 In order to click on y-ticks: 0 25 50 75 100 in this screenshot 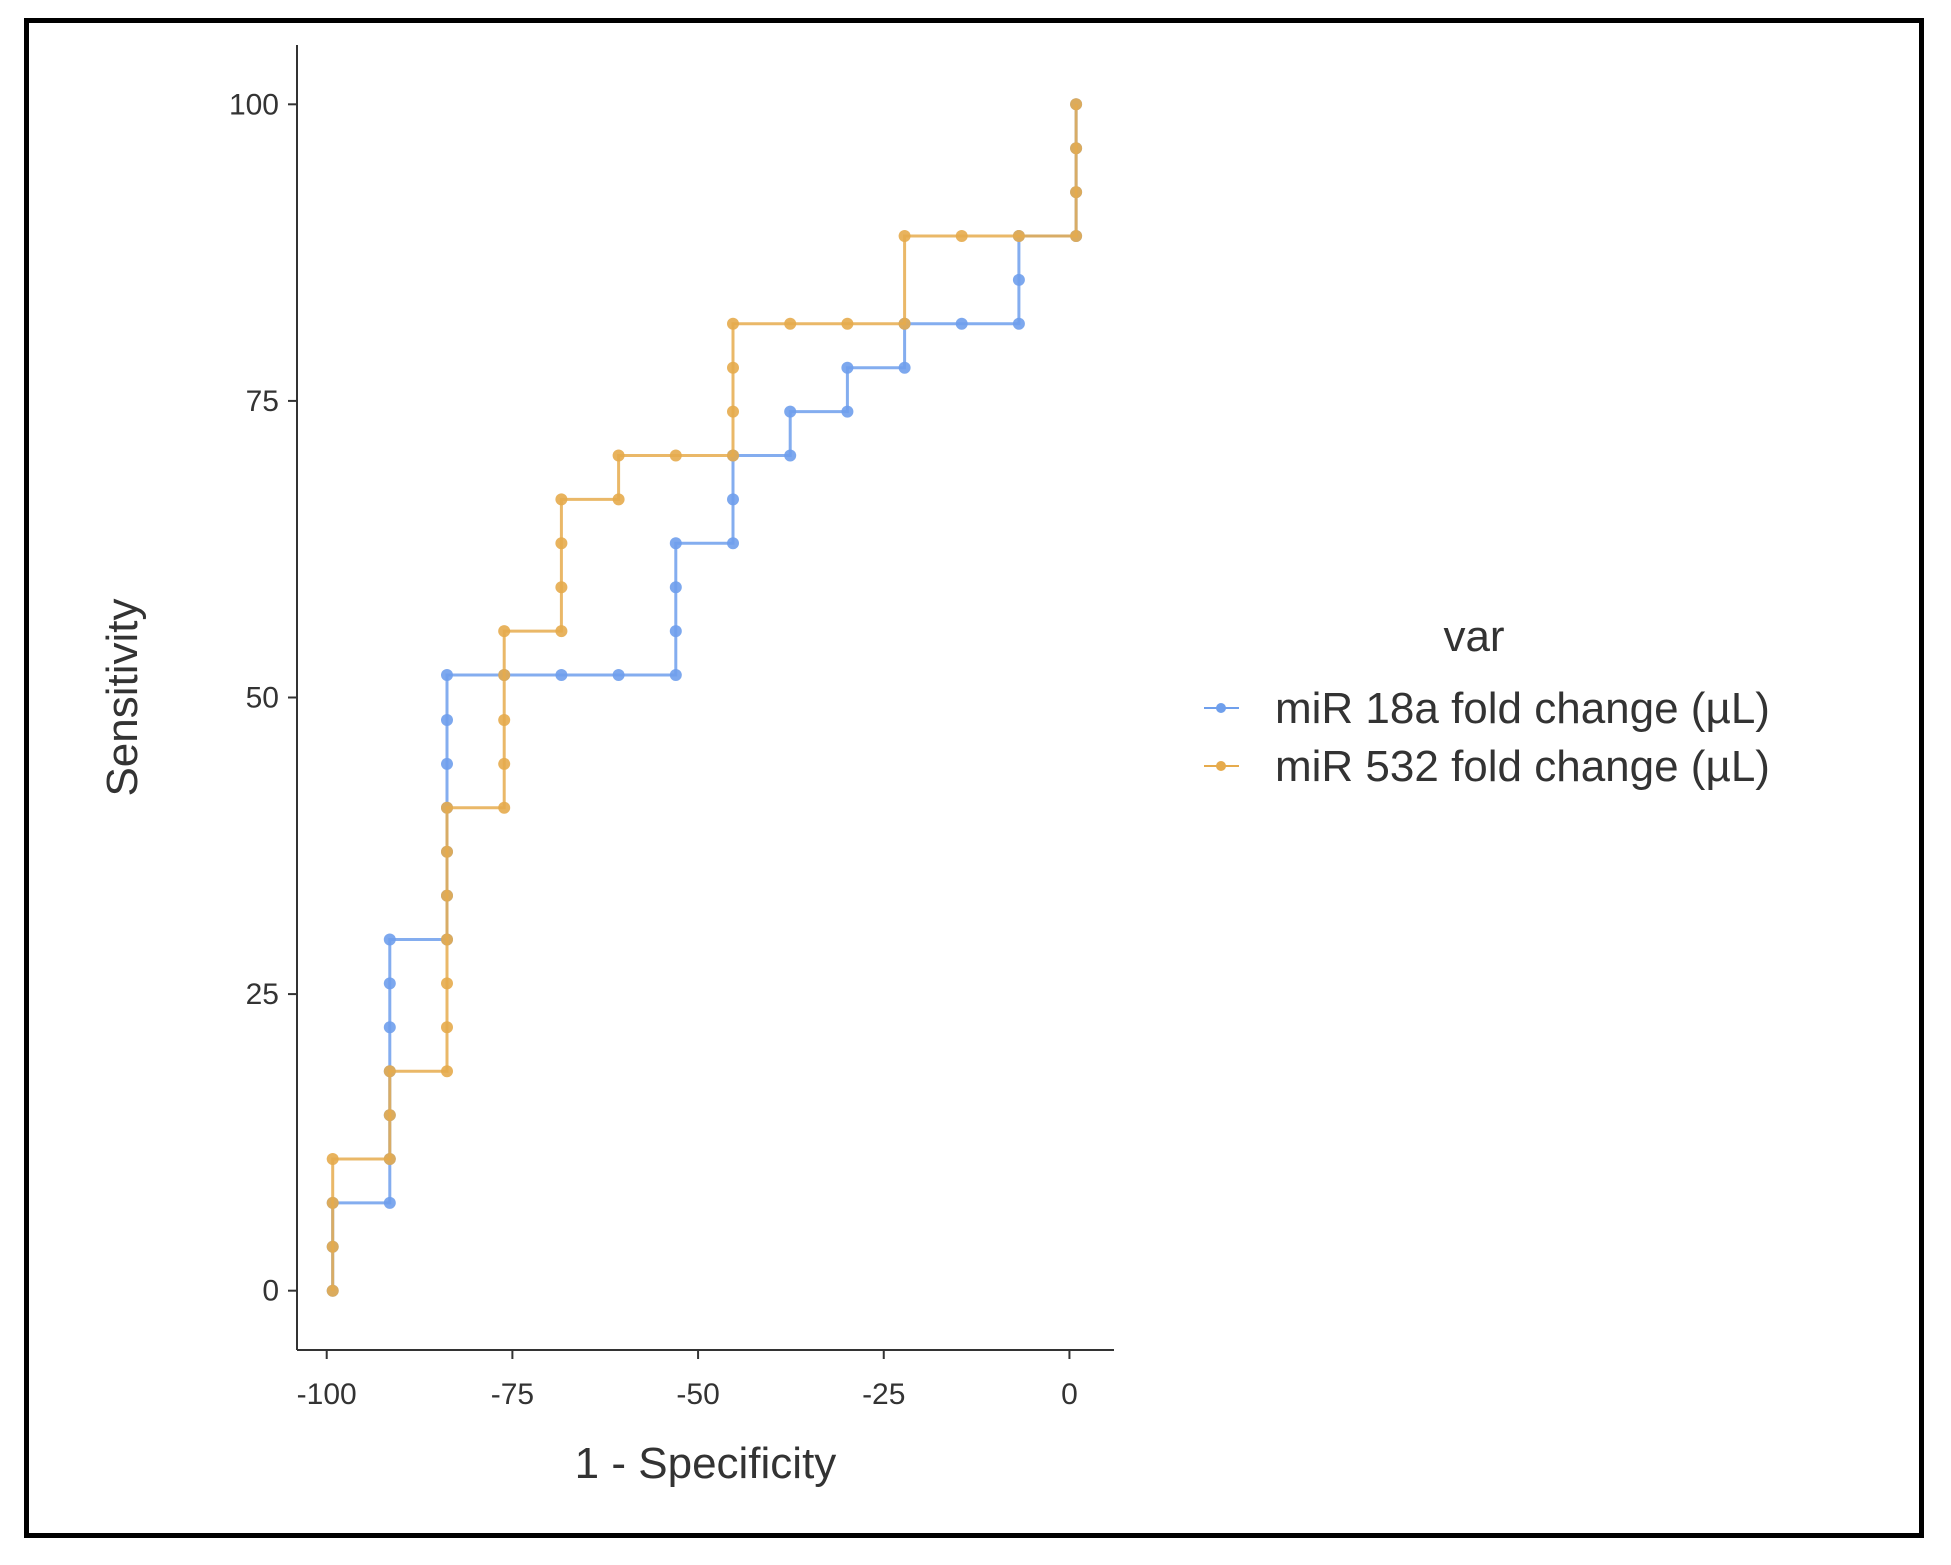, I will do `click(263, 698)`.